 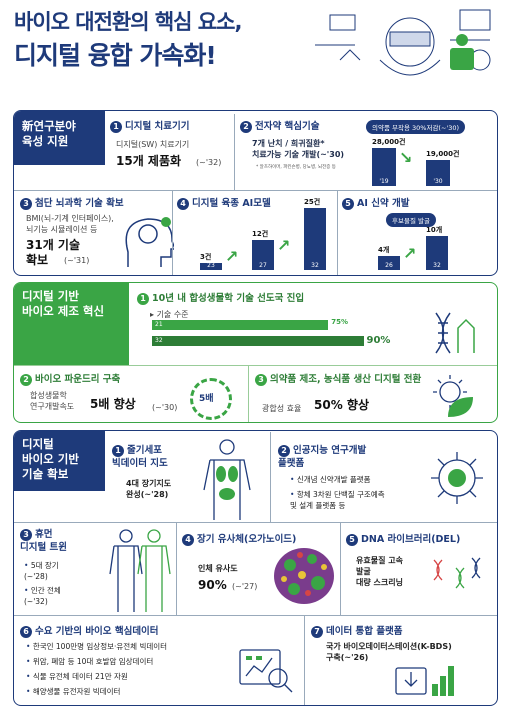 I want to click on progress-value-label: 75%, so click(x=340, y=322).